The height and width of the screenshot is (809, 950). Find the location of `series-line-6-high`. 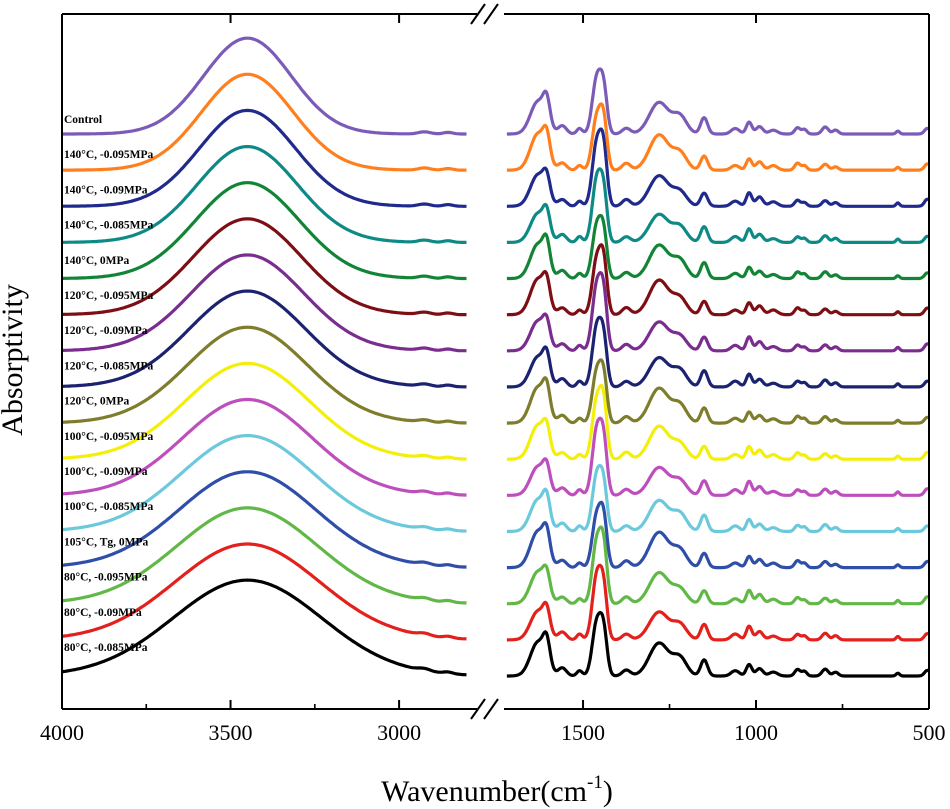

series-line-6-high is located at coordinates (264, 303).